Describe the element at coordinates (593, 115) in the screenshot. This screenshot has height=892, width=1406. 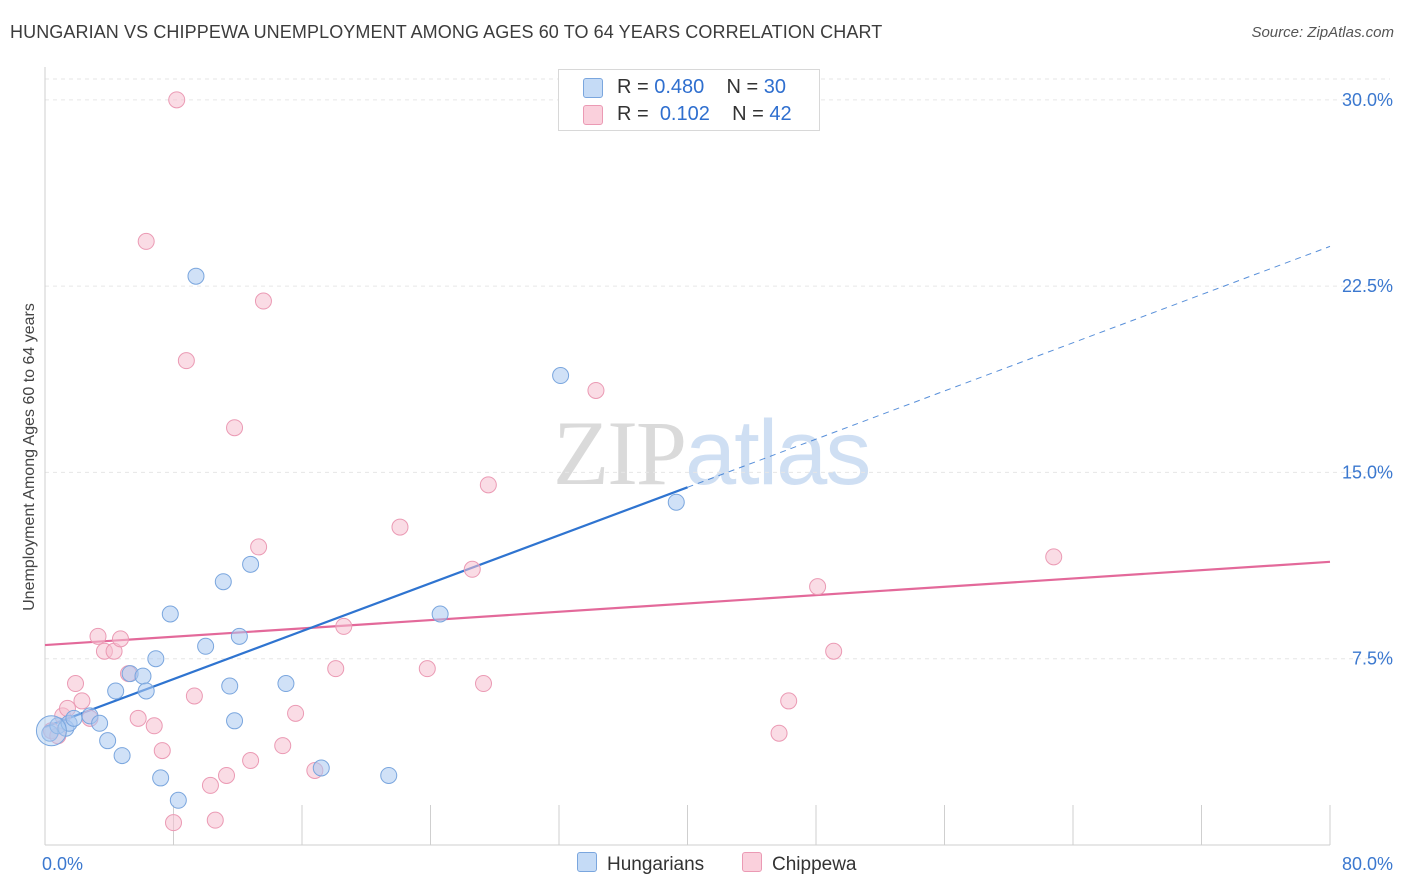
I see `chippewa-swatch` at that location.